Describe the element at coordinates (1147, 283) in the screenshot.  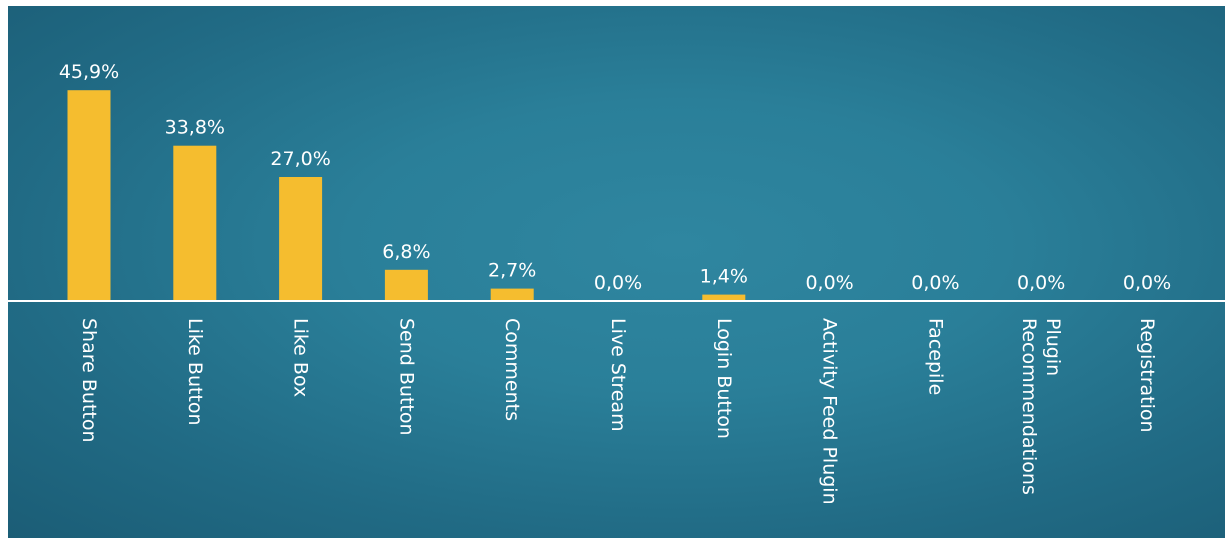
I see `value-label-10: 0,0%` at that location.